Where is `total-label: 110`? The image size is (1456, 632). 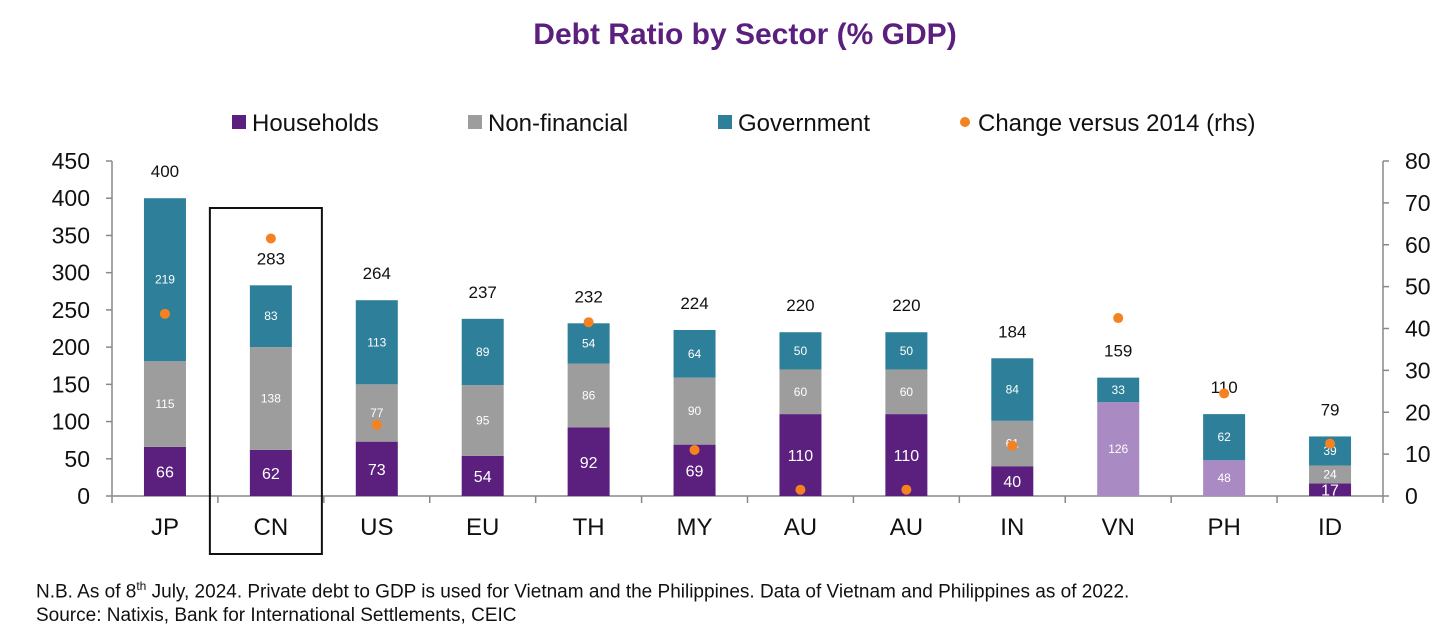 total-label: 110 is located at coordinates (1224, 387).